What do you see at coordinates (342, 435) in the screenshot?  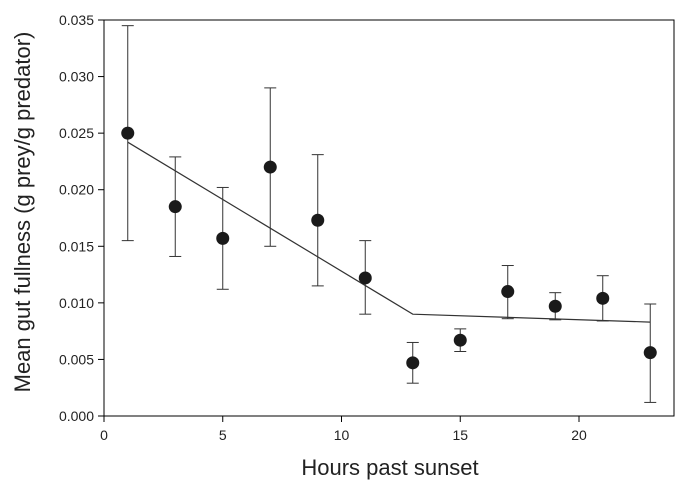 I see `x-tick-label: 10` at bounding box center [342, 435].